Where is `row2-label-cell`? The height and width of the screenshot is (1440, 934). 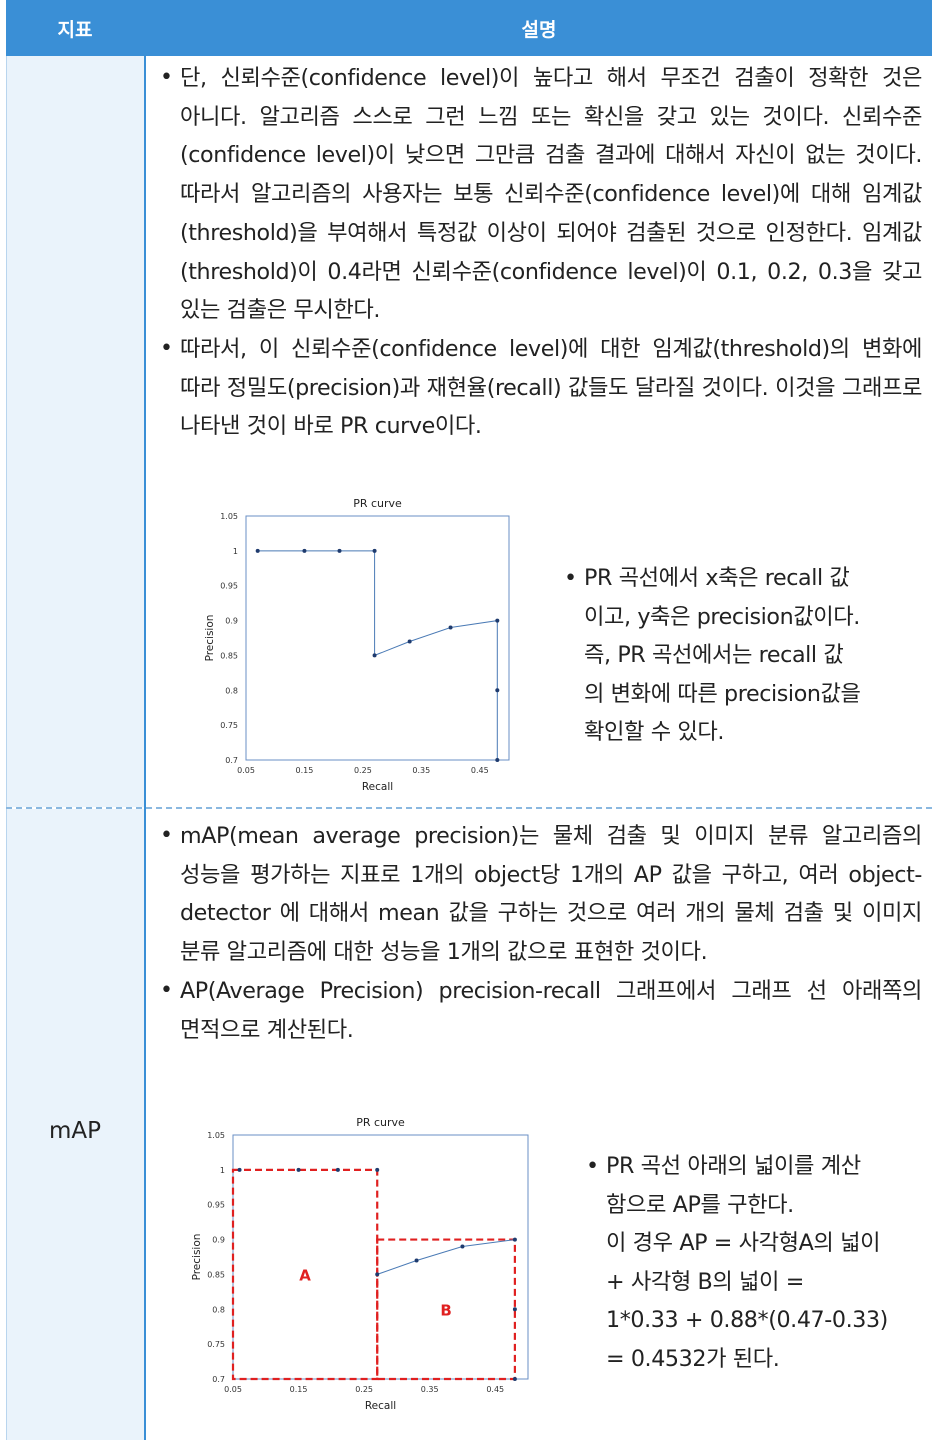 row2-label-cell is located at coordinates (75, 1124).